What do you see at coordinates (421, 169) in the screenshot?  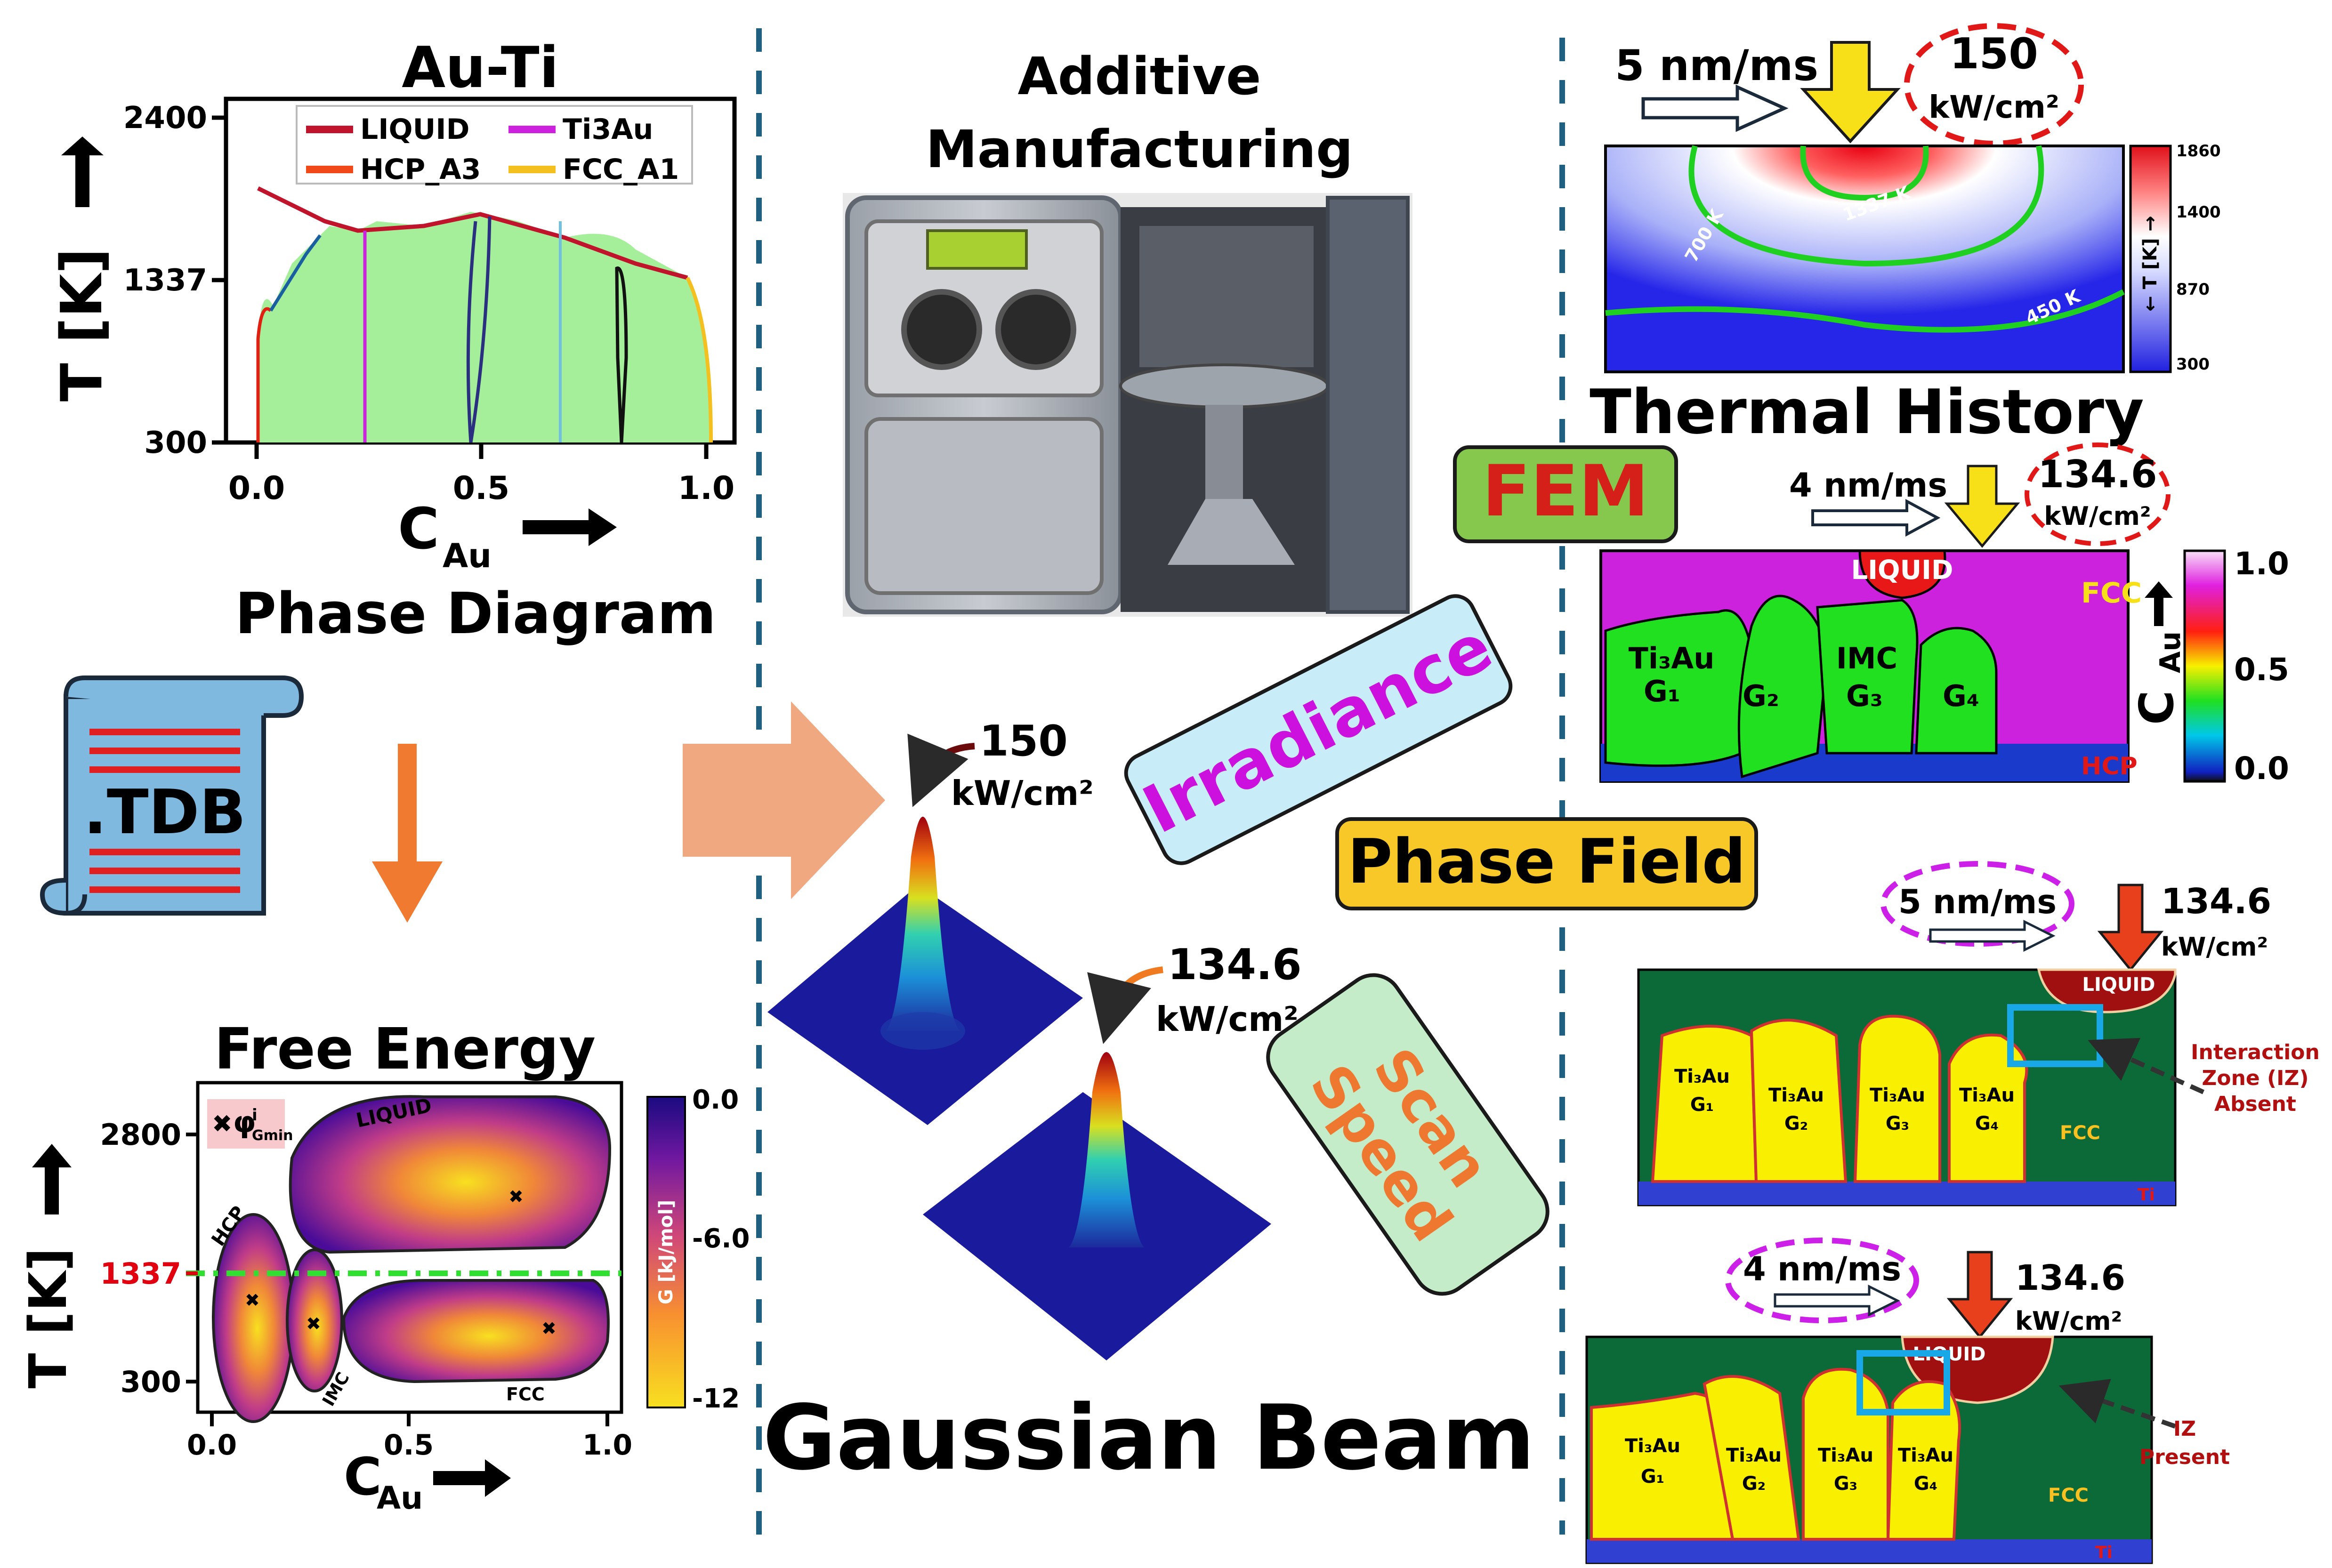 I see `legend-hcp: HCP_A3` at bounding box center [421, 169].